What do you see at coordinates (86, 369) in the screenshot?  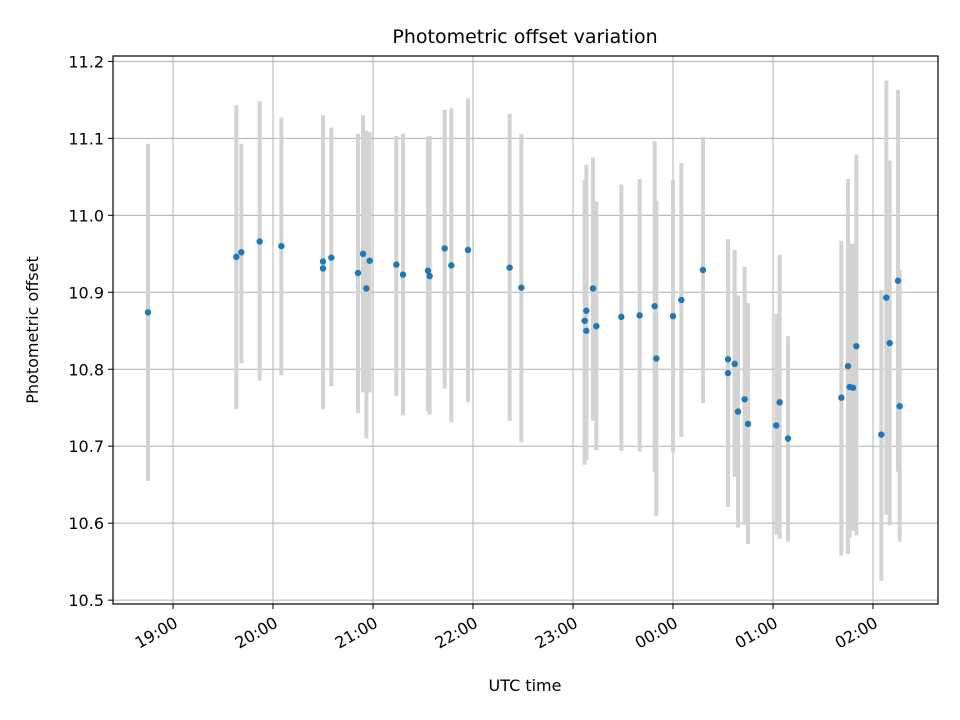 I see `y-tick-label: 10.8` at bounding box center [86, 369].